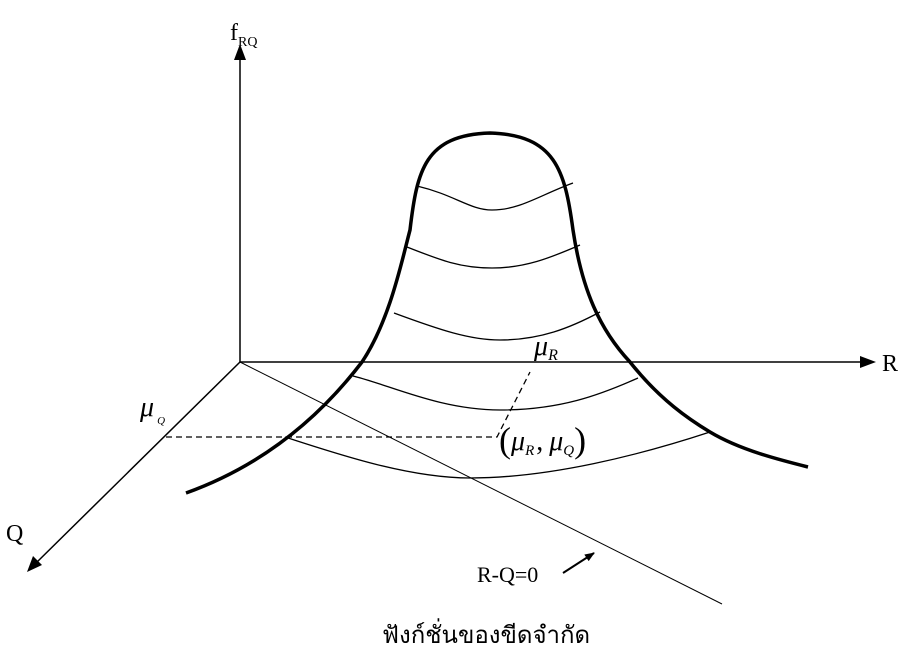 The height and width of the screenshot is (650, 909). What do you see at coordinates (868, 362) in the screenshot?
I see `r-axis-arrowhead` at bounding box center [868, 362].